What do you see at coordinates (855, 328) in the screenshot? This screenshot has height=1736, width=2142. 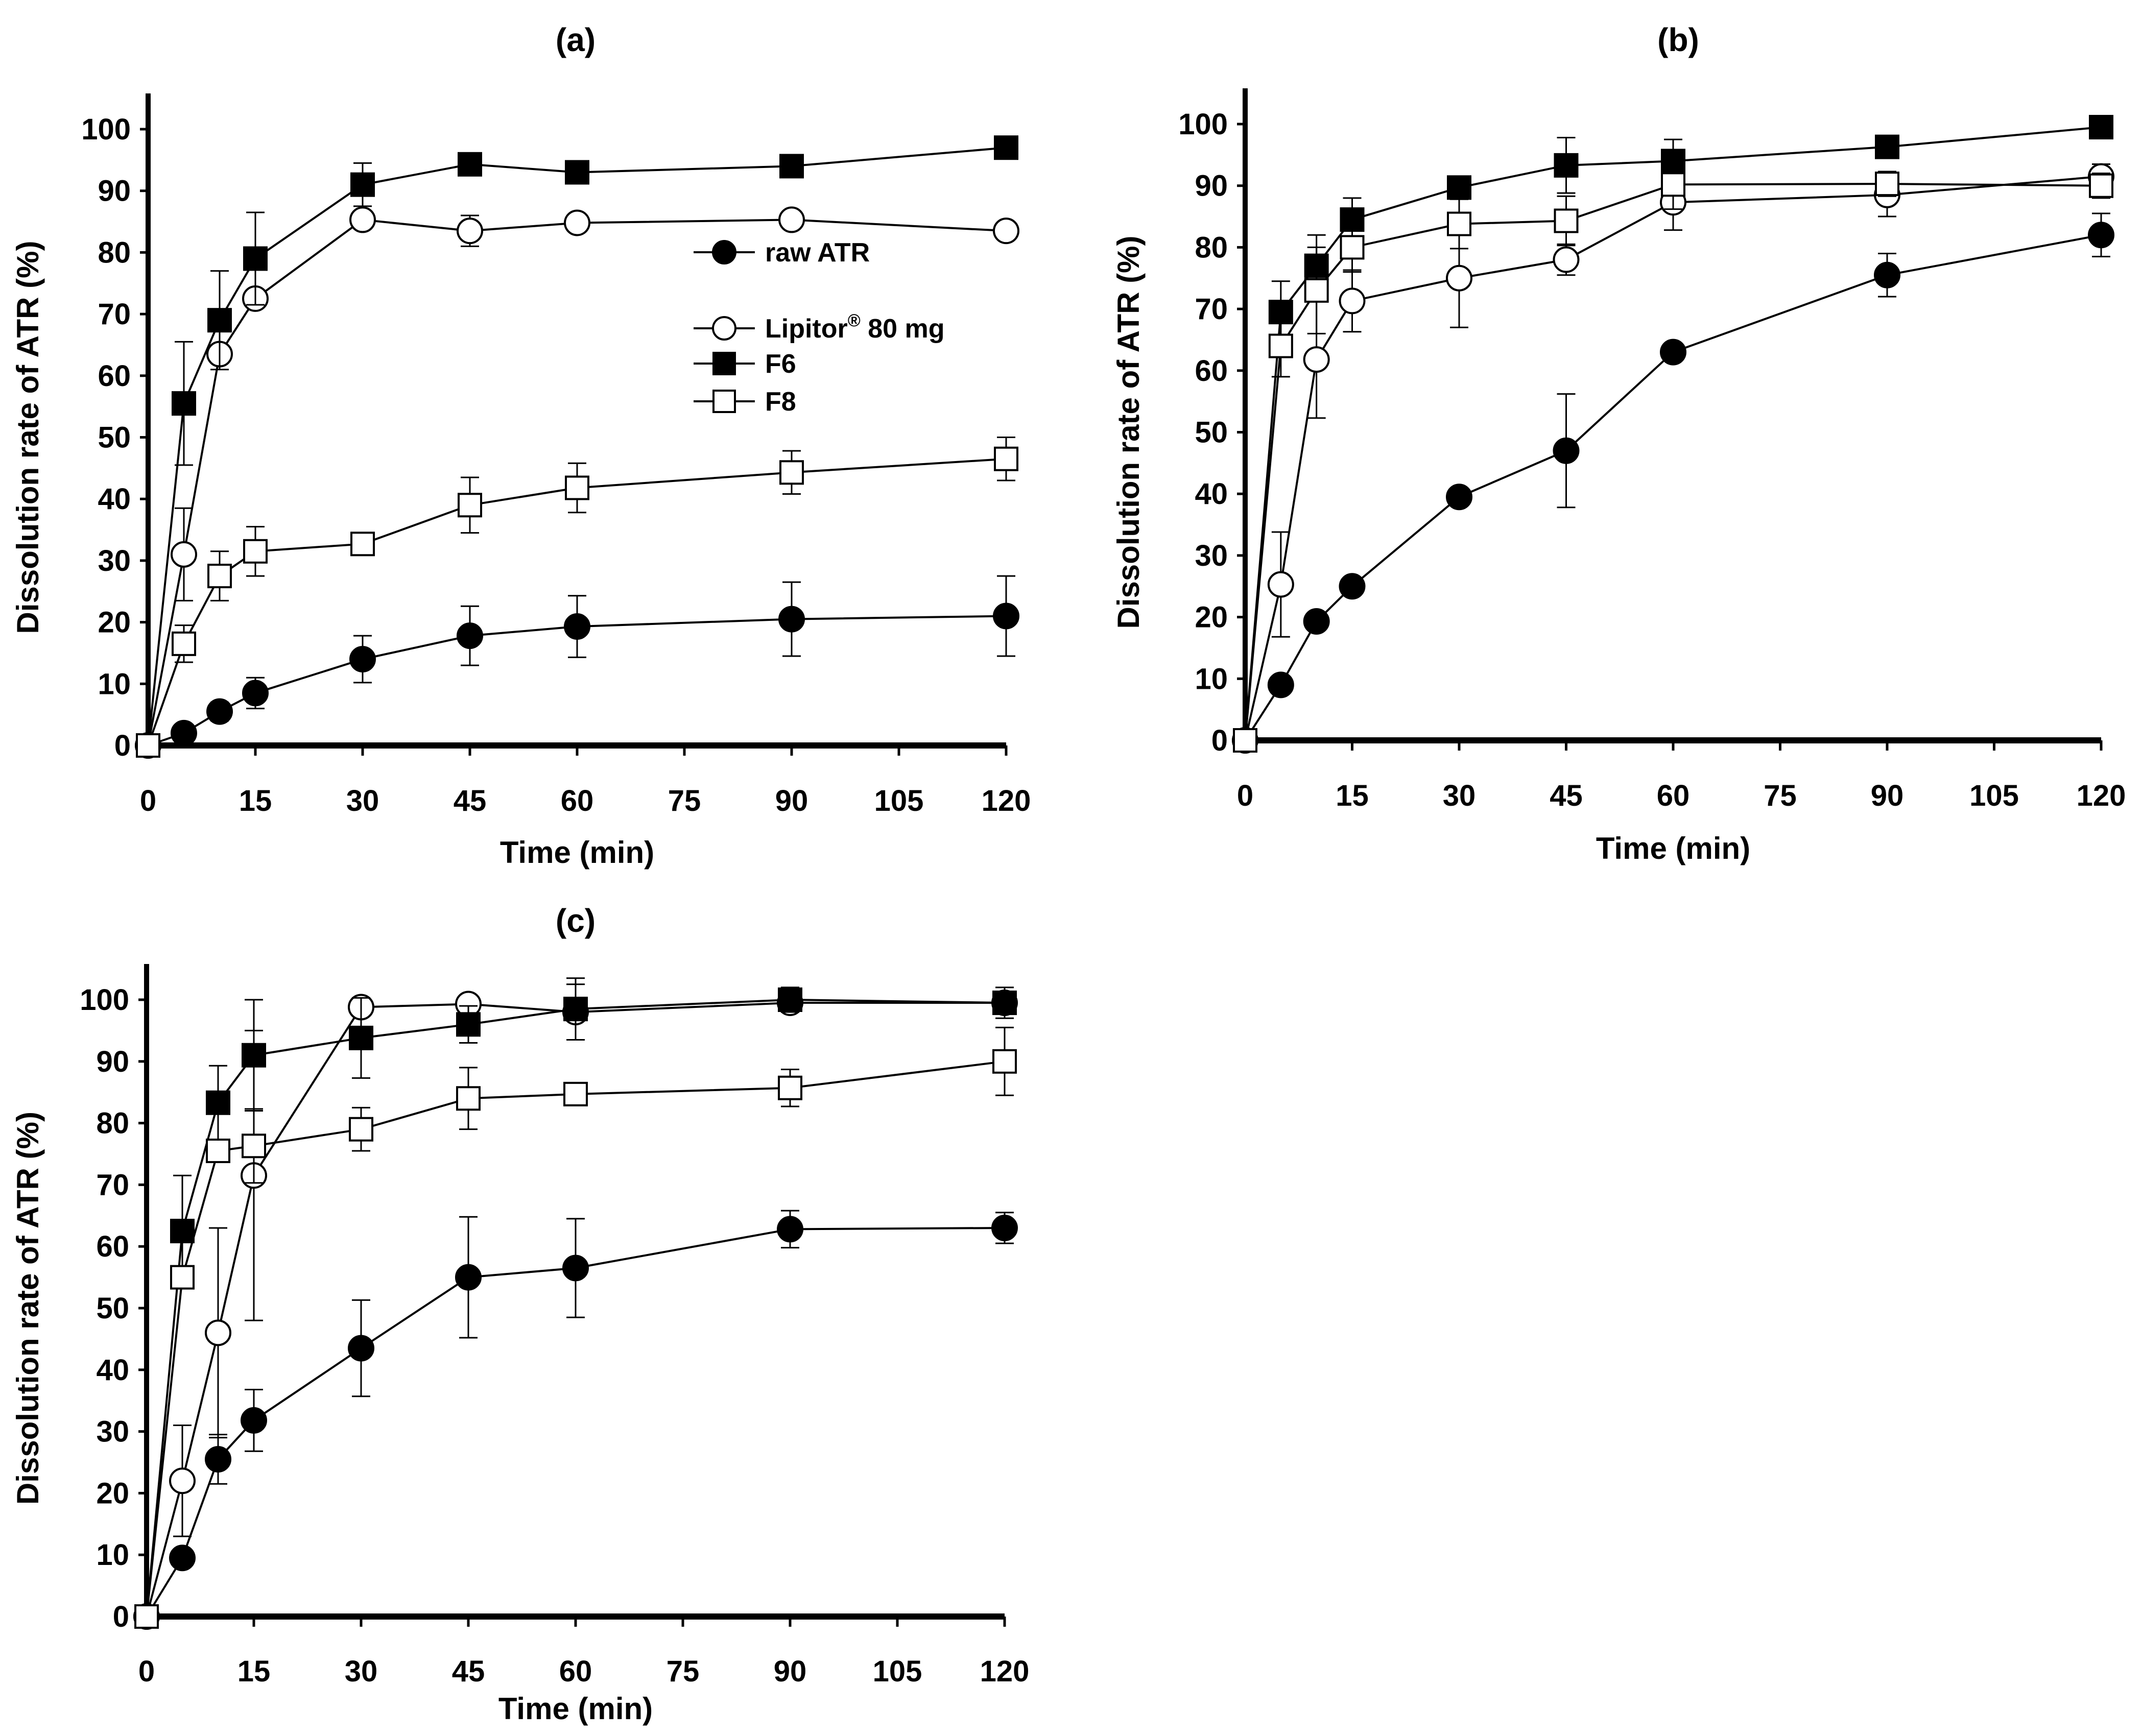 I see `legend-label-lipitor: Lipitor® 80 mg` at bounding box center [855, 328].